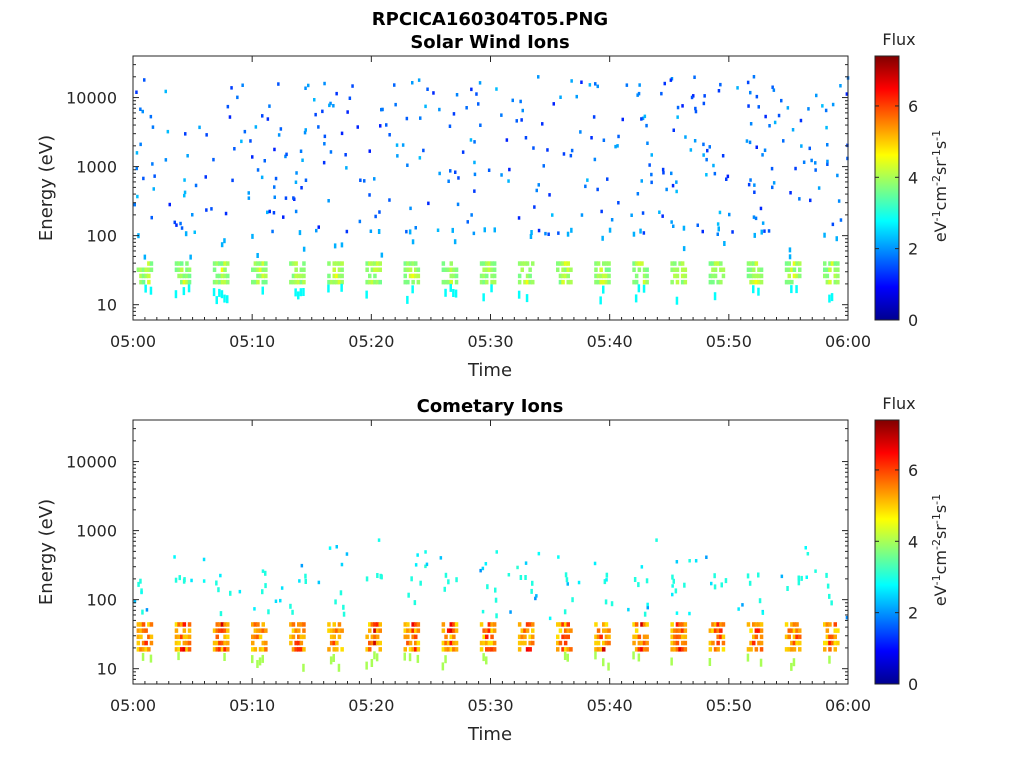 The width and height of the screenshot is (1024, 768). Describe the element at coordinates (940, 198) in the screenshot. I see `unit-part: cm` at that location.